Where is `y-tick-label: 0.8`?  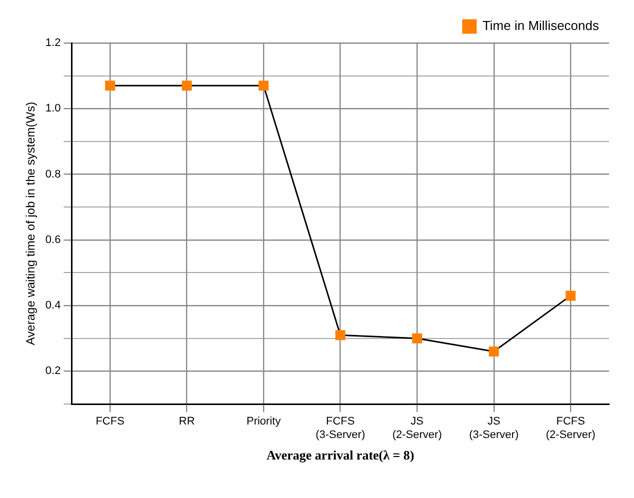 y-tick-label: 0.8 is located at coordinates (53, 174).